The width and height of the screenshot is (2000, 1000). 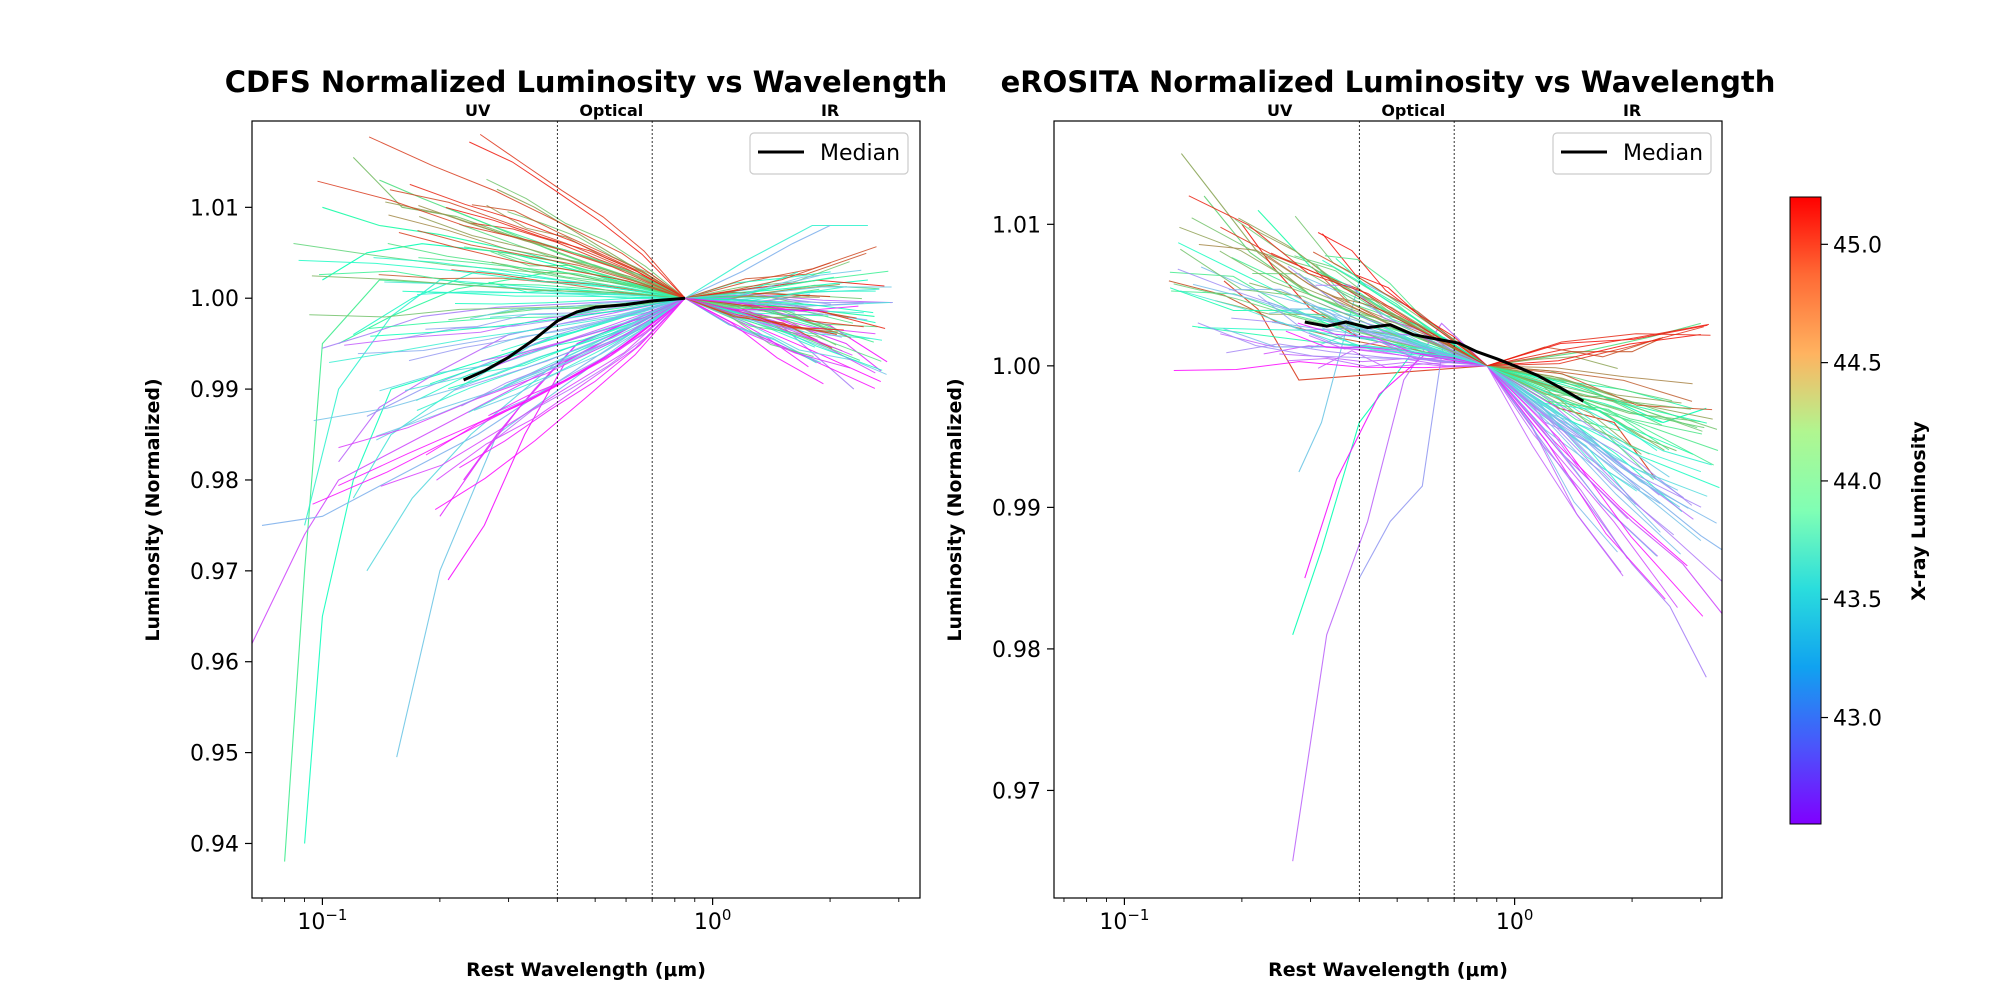 What do you see at coordinates (1388, 970) in the screenshot?
I see `x-axis-label: Rest Wavelength (μm)` at bounding box center [1388, 970].